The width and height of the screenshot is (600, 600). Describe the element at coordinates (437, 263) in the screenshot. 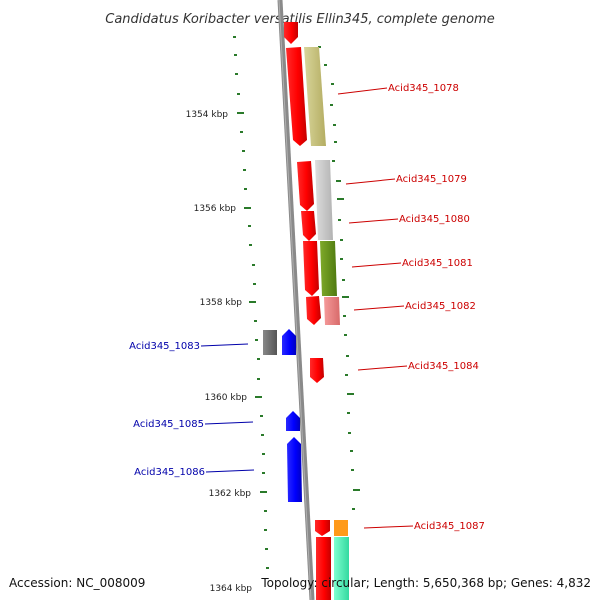

I see `gene-label: Acid345_1081` at that location.